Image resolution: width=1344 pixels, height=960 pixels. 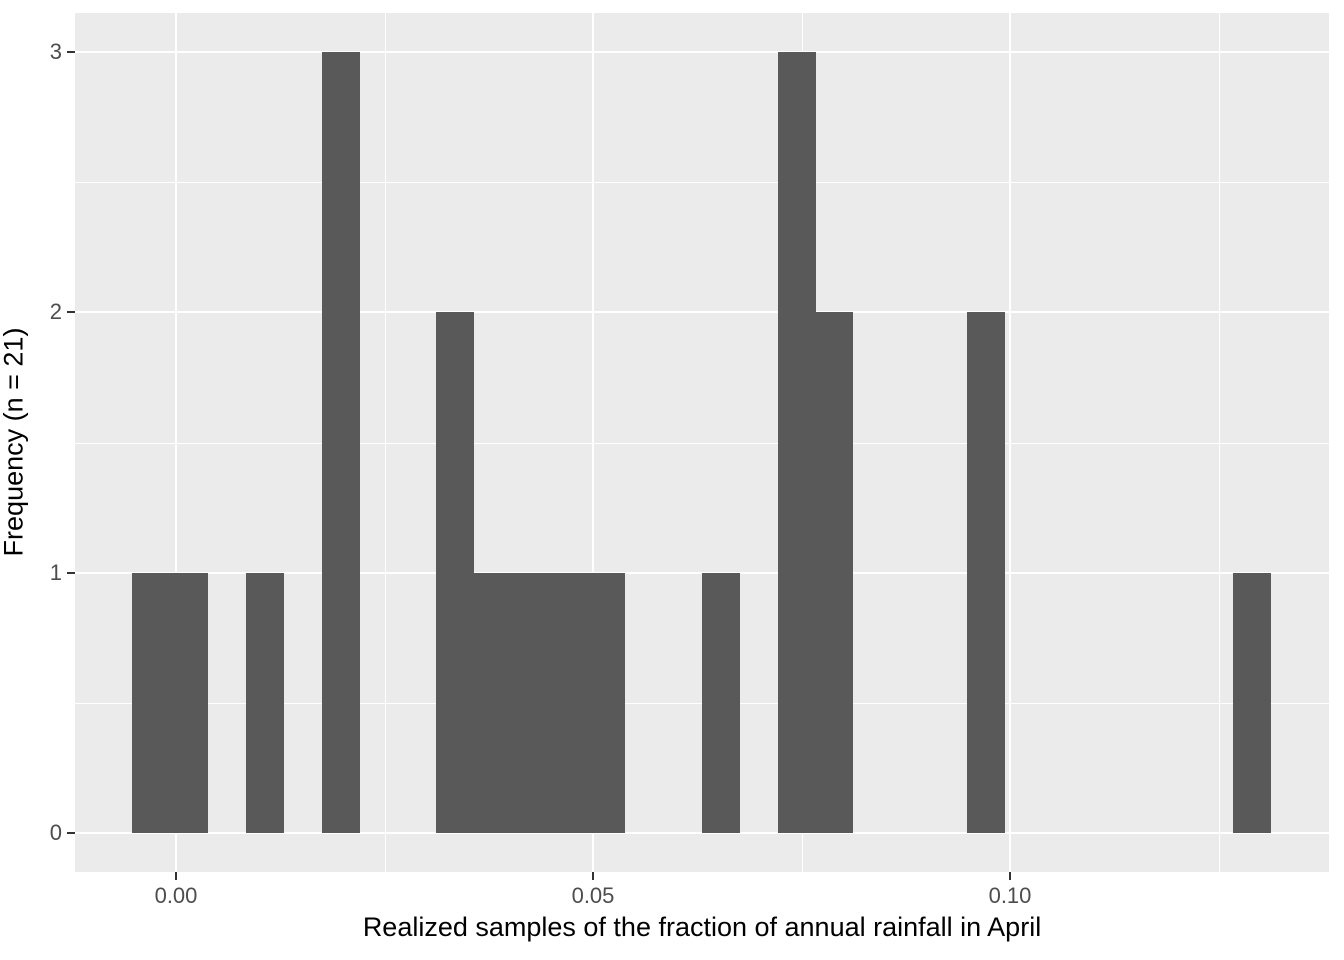 What do you see at coordinates (55, 832) in the screenshot?
I see `y-tick-label: 0` at bounding box center [55, 832].